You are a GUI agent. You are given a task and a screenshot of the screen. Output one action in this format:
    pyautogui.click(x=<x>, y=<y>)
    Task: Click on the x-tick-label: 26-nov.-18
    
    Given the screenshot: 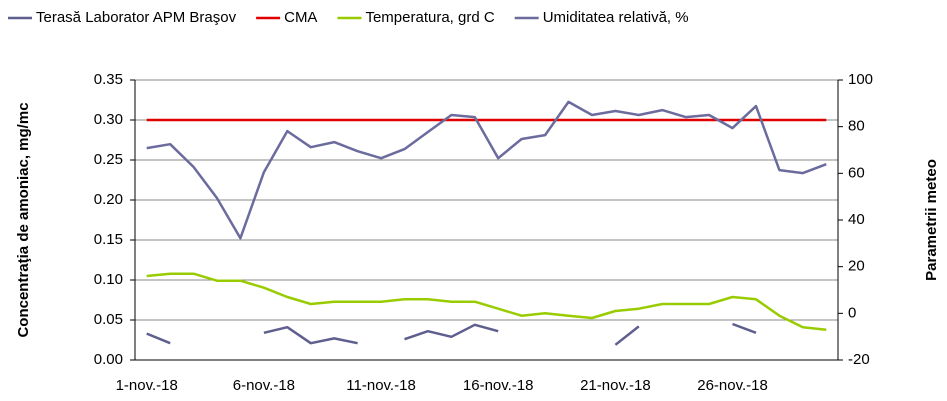 What is the action you would take?
    pyautogui.click(x=732, y=385)
    